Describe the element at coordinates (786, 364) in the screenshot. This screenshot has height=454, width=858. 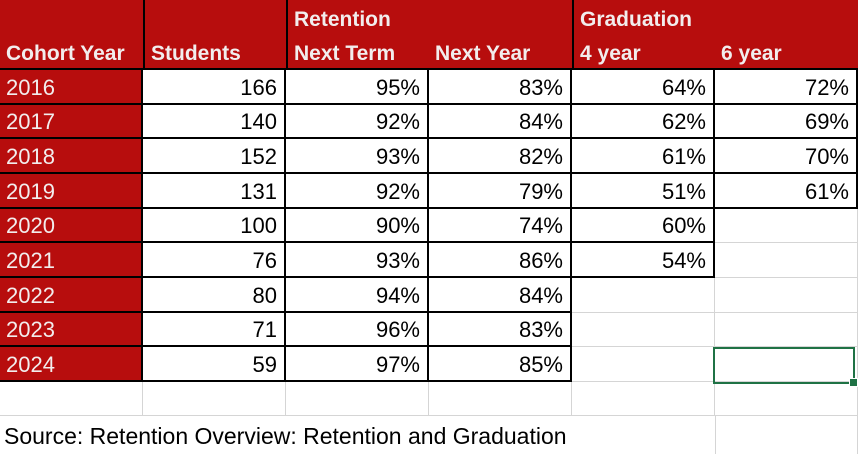
I see `cell-six-year-2024` at that location.